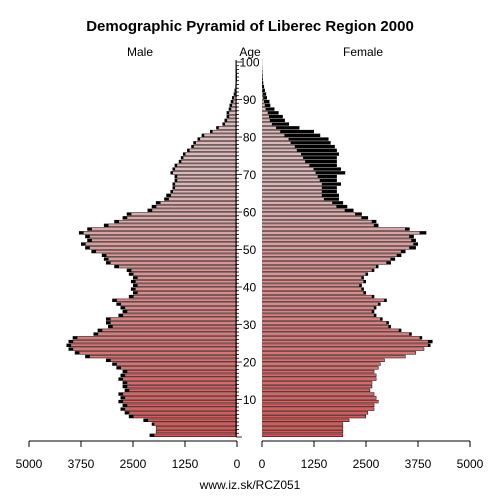 The width and height of the screenshot is (500, 500). What do you see at coordinates (470, 464) in the screenshot?
I see `x-tick-label-right: 5000` at bounding box center [470, 464].